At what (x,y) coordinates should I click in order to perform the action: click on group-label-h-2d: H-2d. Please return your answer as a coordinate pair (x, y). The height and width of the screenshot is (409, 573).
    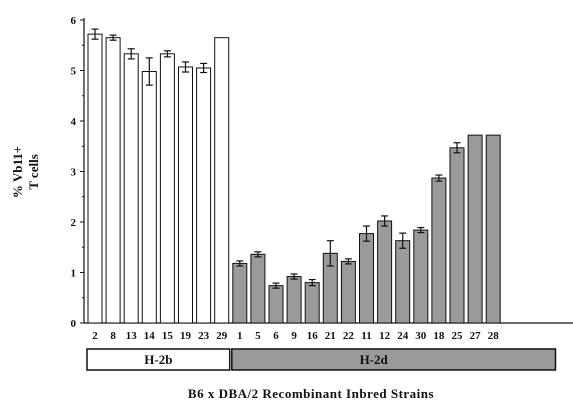
    Looking at the image, I should click on (374, 359).